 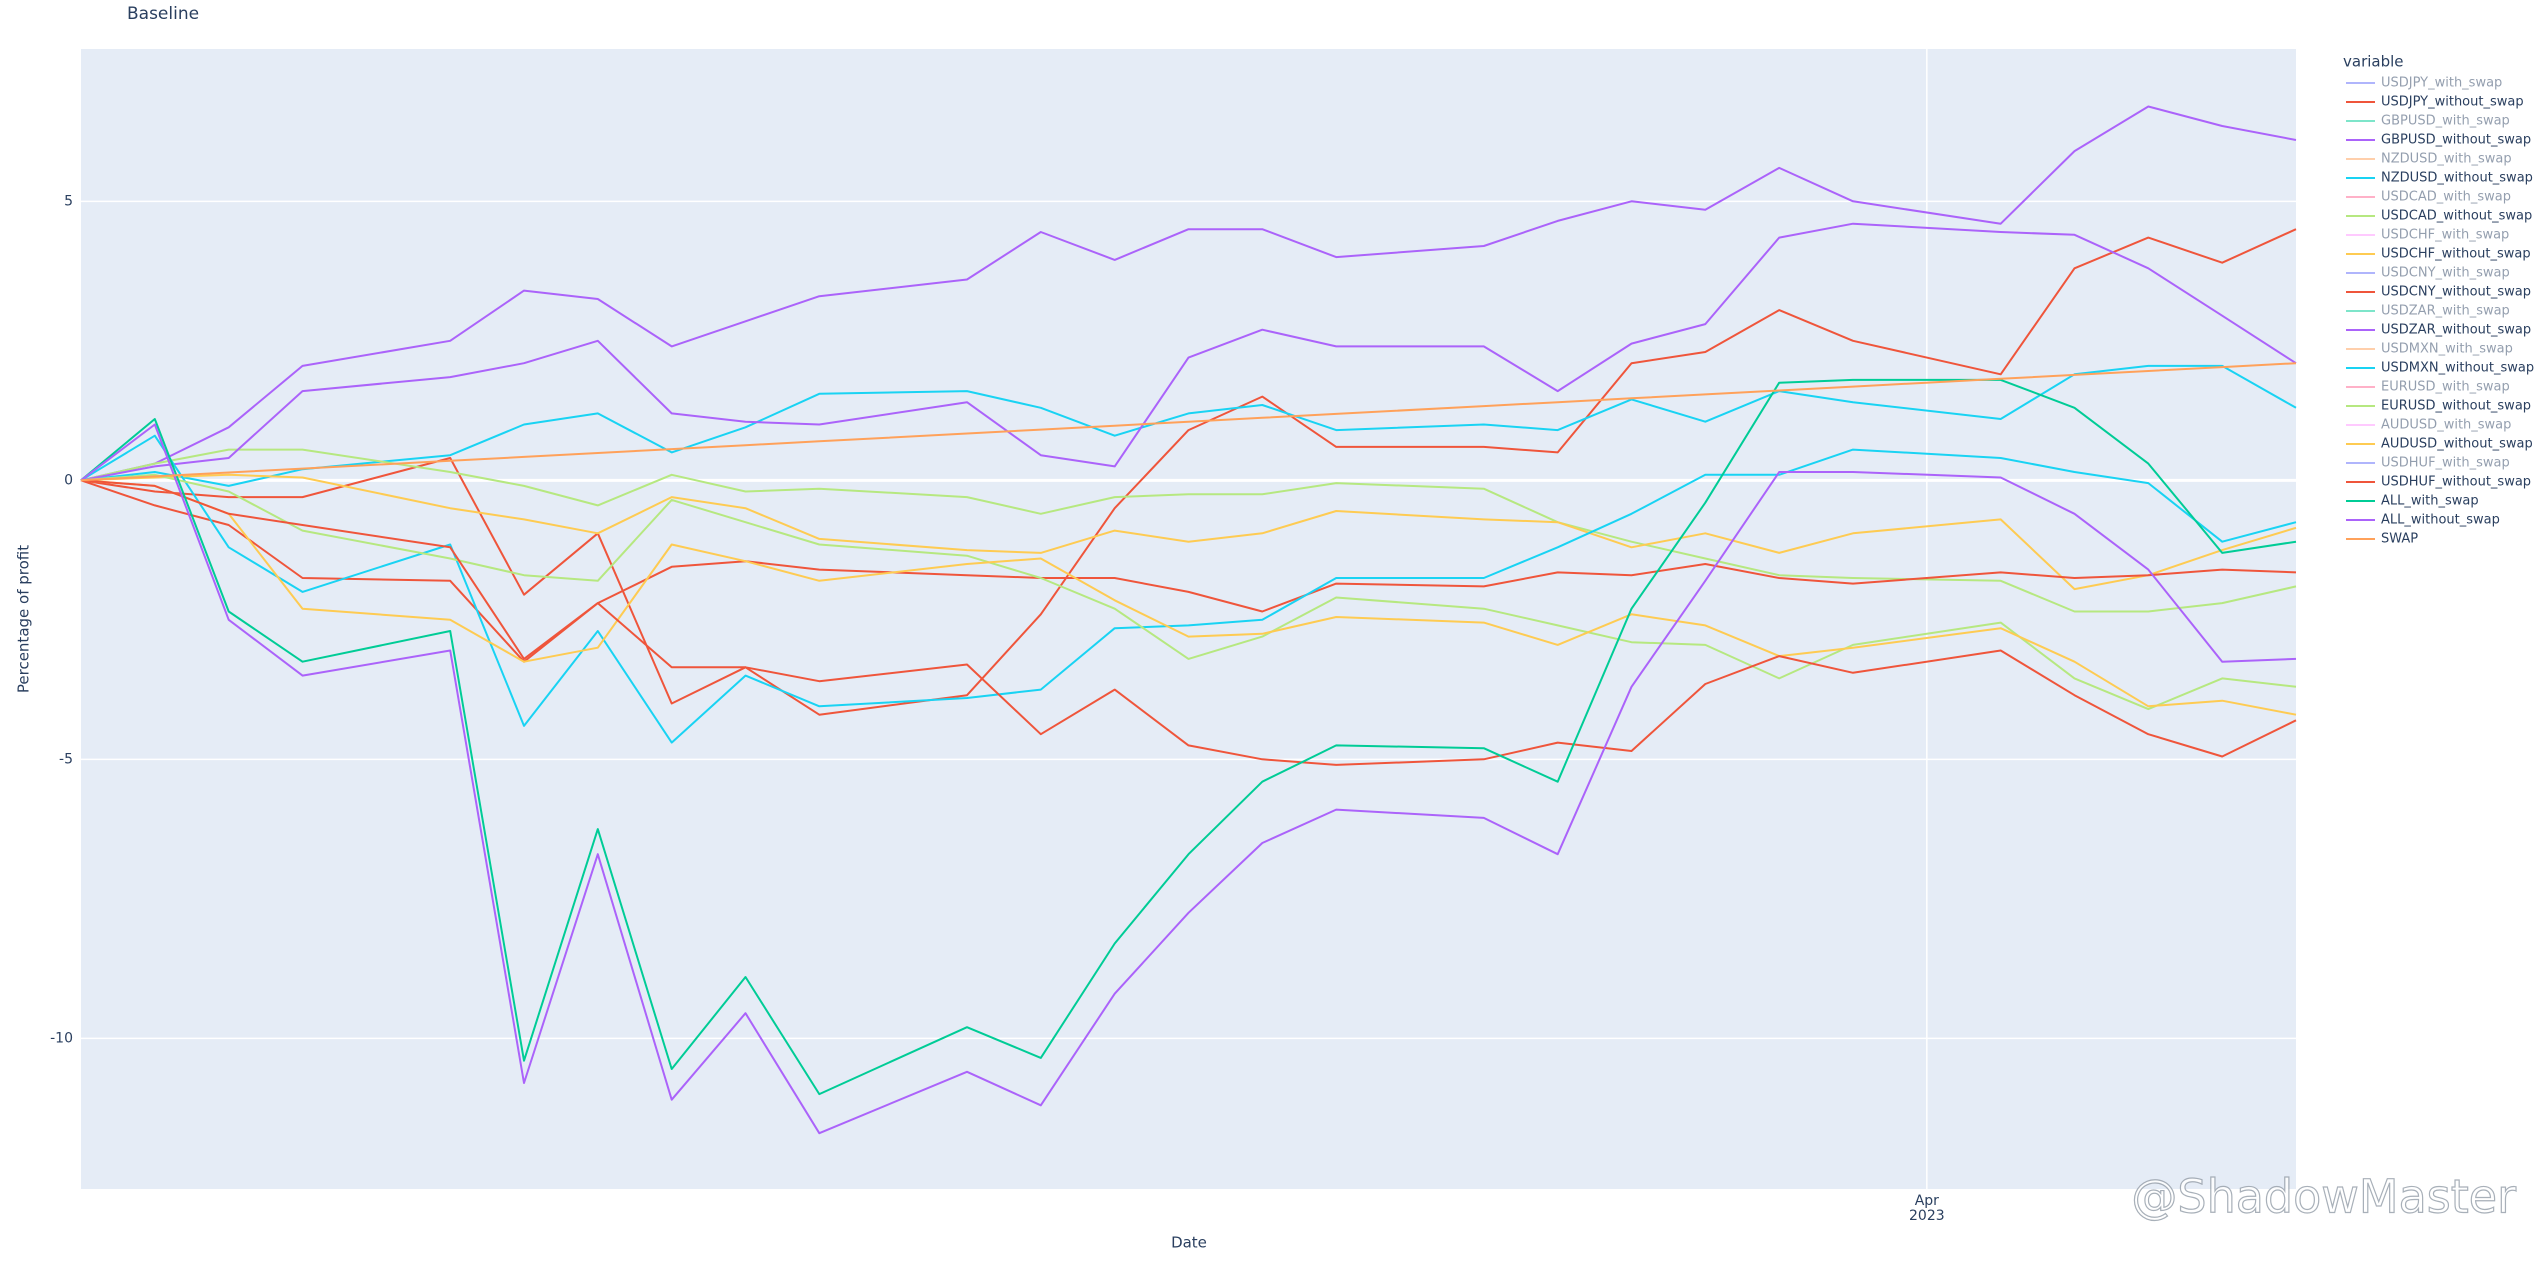 I want to click on legend-label: USDCHF_without_swap, so click(x=2456, y=254).